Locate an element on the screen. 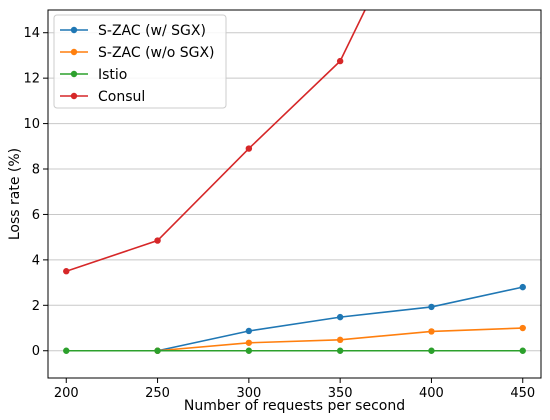  y-tick-label: 12 is located at coordinates (31, 79).